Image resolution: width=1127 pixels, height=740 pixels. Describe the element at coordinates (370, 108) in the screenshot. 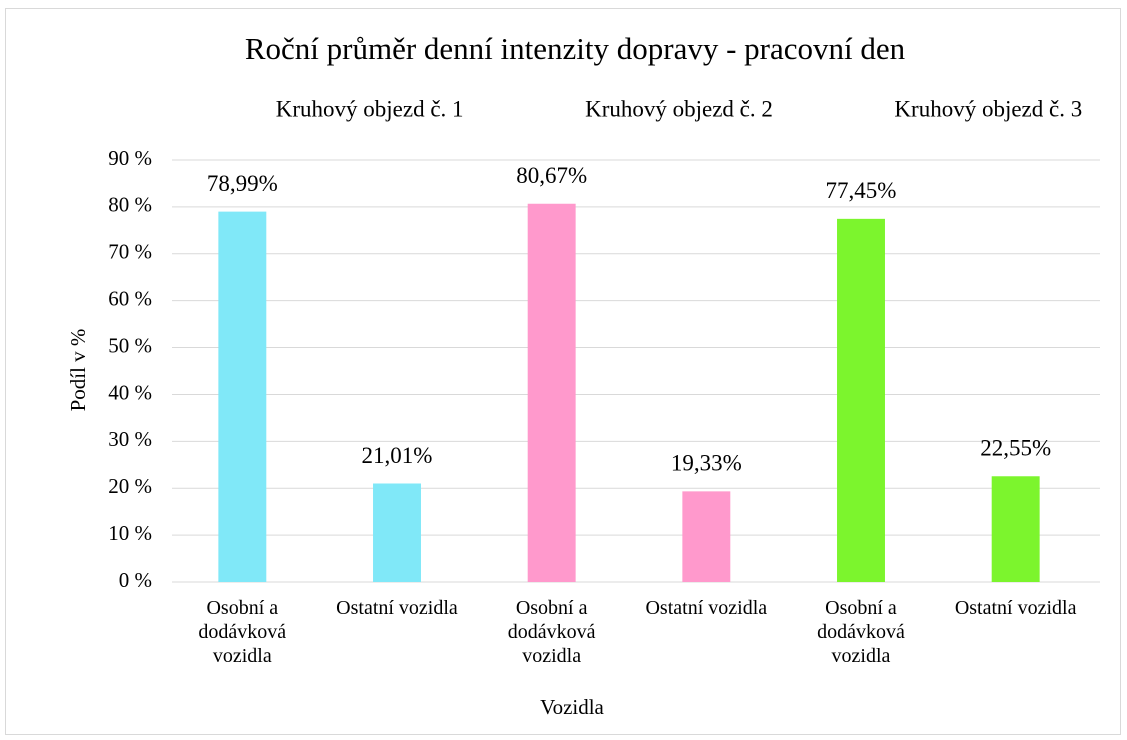

I see `group-label: Kruhový objezd č. 1` at that location.